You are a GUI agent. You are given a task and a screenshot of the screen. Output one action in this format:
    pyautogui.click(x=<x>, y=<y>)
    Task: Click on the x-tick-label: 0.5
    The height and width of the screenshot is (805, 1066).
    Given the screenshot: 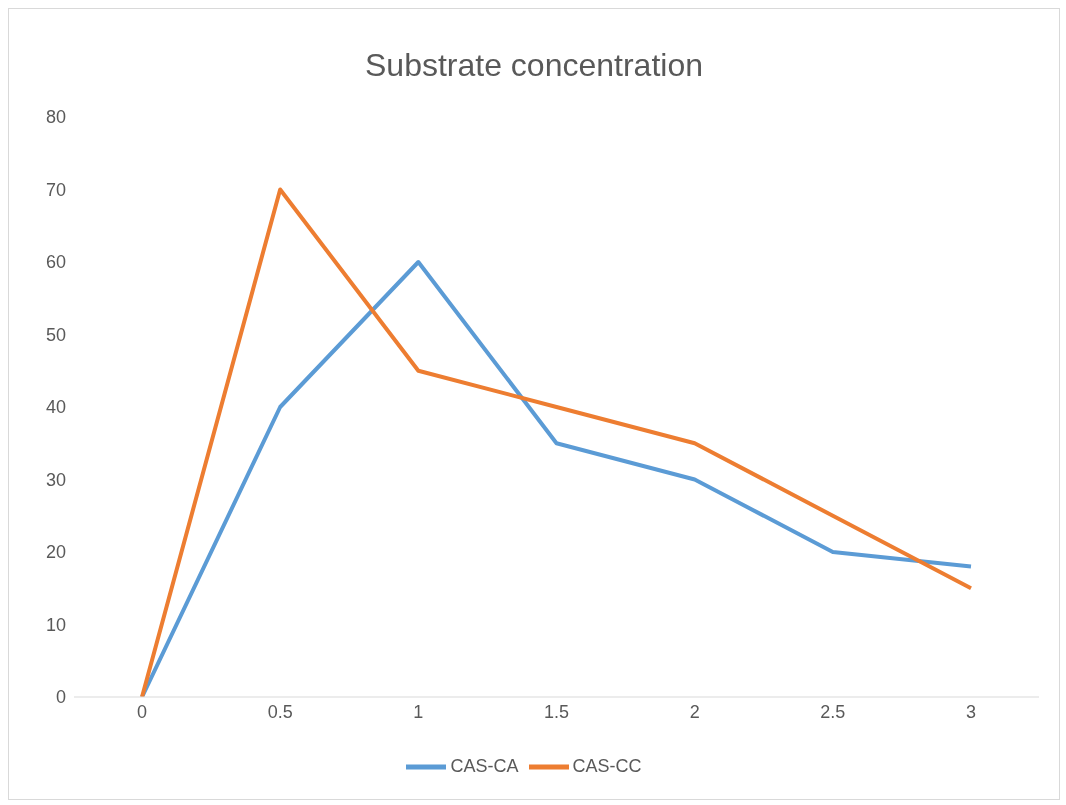 What is the action you would take?
    pyautogui.click(x=280, y=711)
    